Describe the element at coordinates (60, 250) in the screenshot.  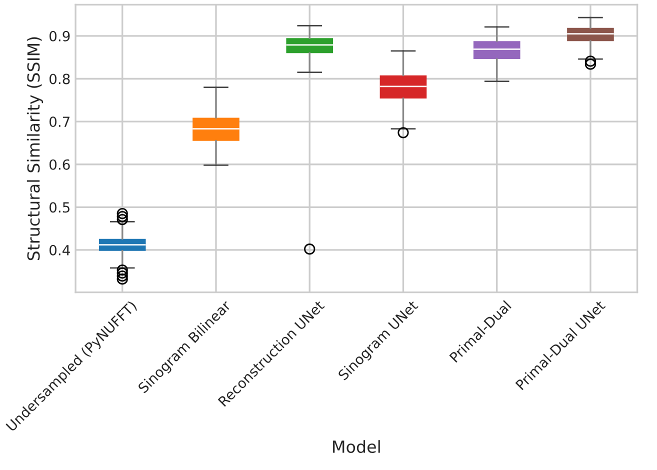
I see `y-tick-label: 0.4` at that location.